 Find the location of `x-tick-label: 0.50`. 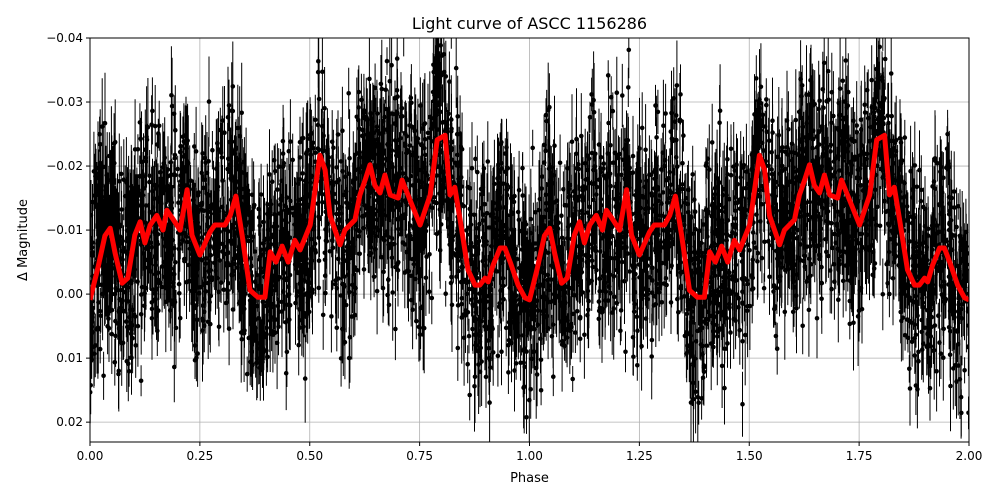

x-tick-label: 0.50 is located at coordinates (309, 456).